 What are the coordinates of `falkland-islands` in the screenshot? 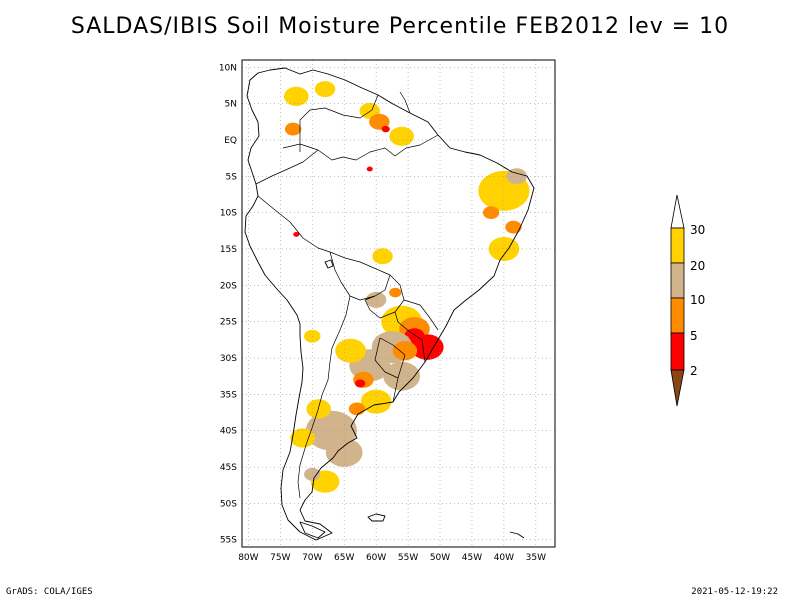 It's located at (376, 517).